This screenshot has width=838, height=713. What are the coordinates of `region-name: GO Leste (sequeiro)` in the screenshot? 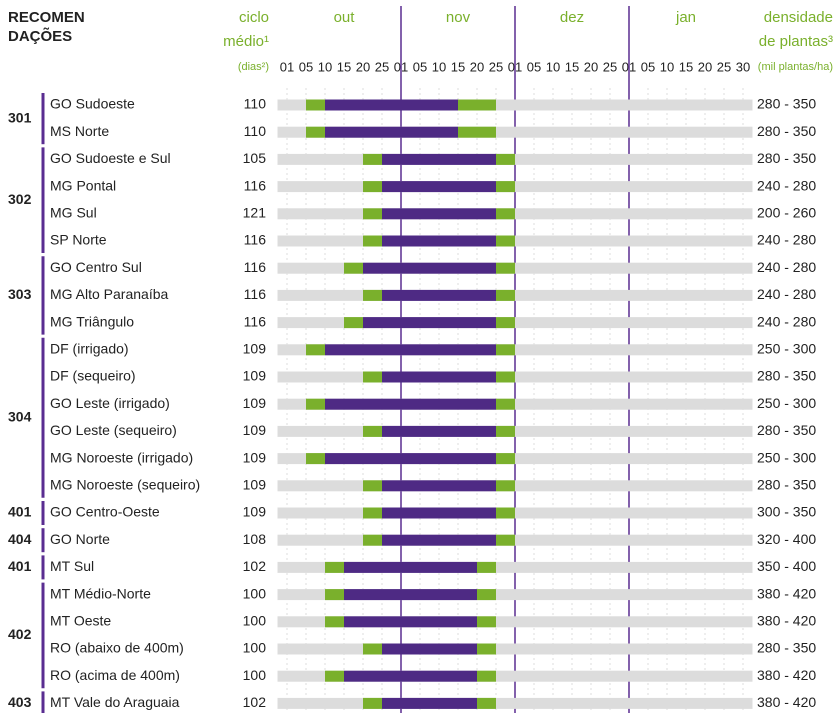 It's located at (113, 430).